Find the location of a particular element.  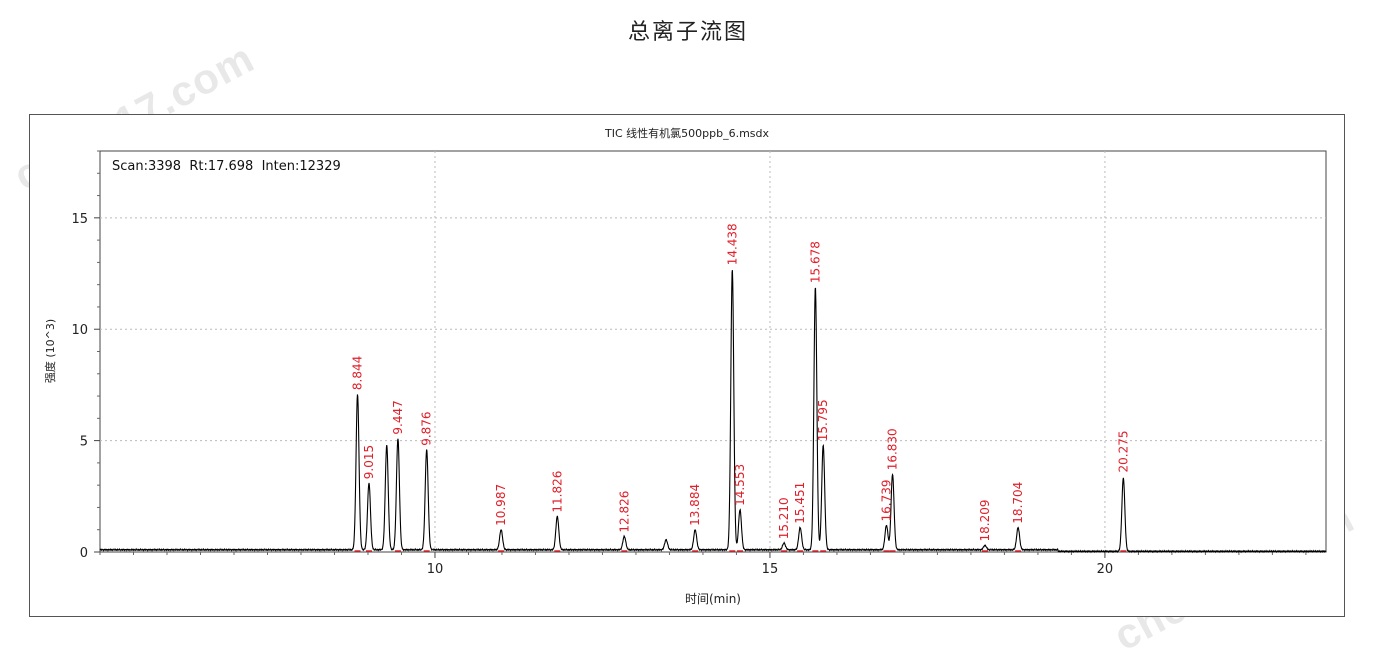

x-axis-label: 时间(min) is located at coordinates (713, 599).